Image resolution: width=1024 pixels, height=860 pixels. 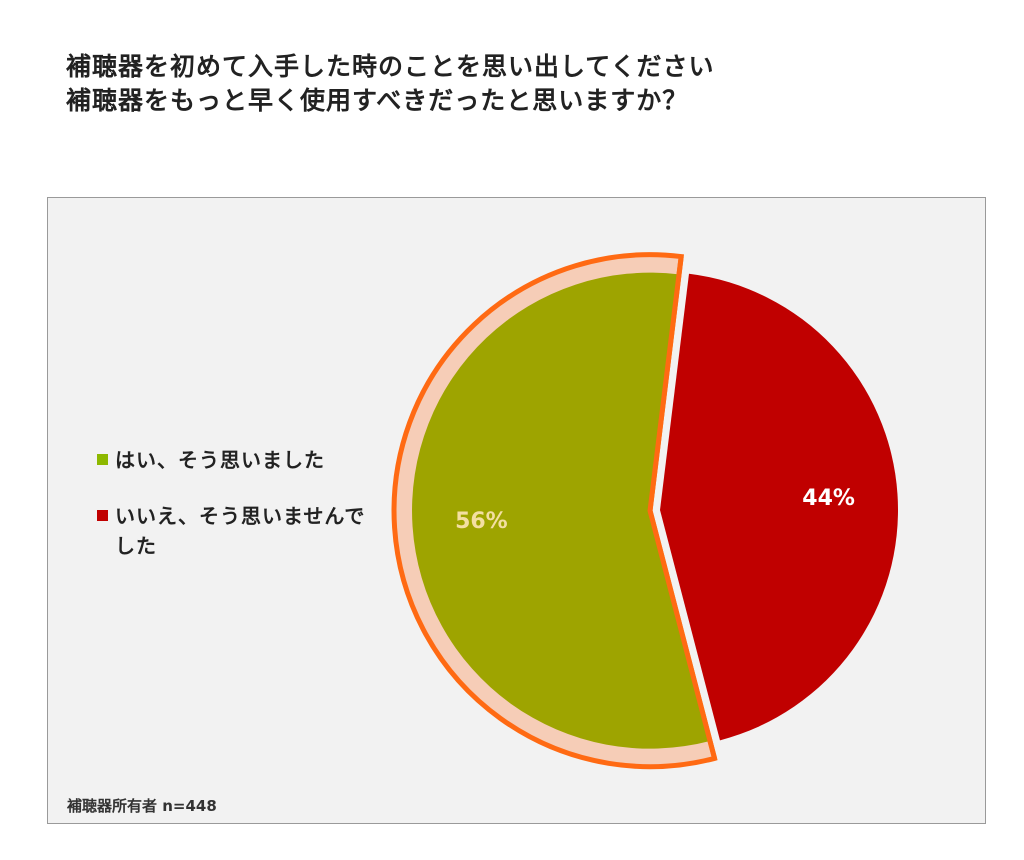 I want to click on sample-note: 補聴器所有者 n=448, so click(x=142, y=805).